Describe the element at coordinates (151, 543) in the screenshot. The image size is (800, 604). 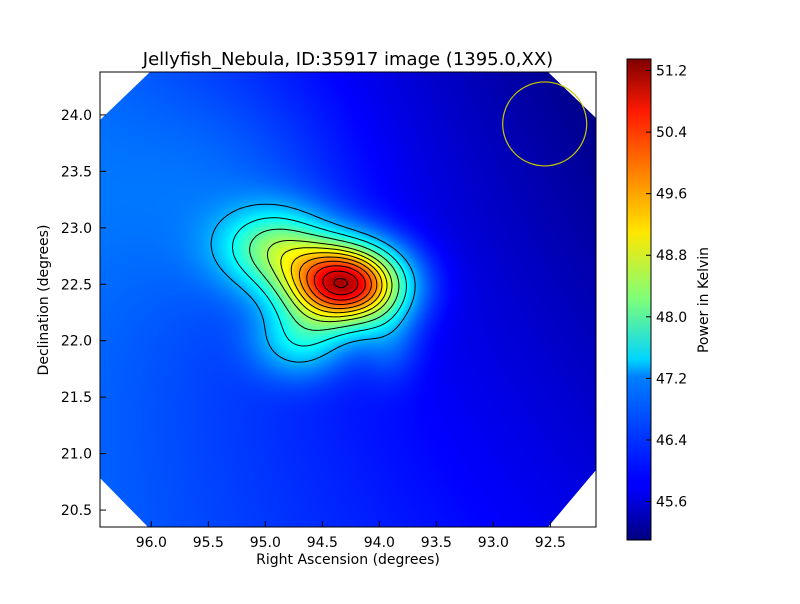
I see `x-tick-label: 96.0` at that location.